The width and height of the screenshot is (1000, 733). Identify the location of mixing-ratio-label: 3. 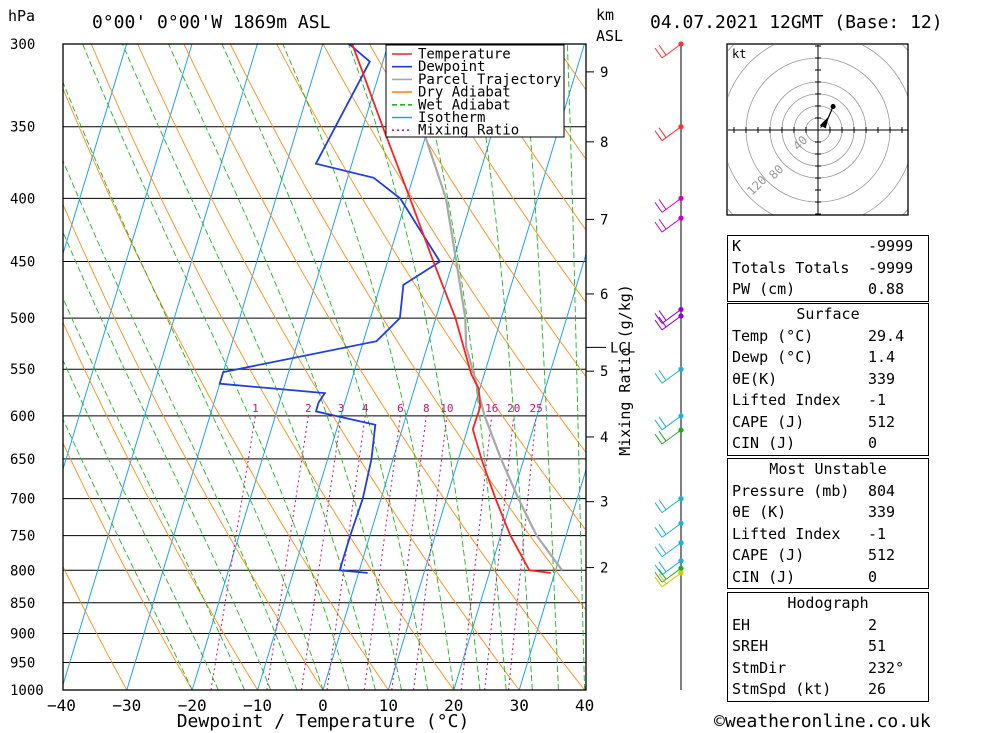
(341, 408).